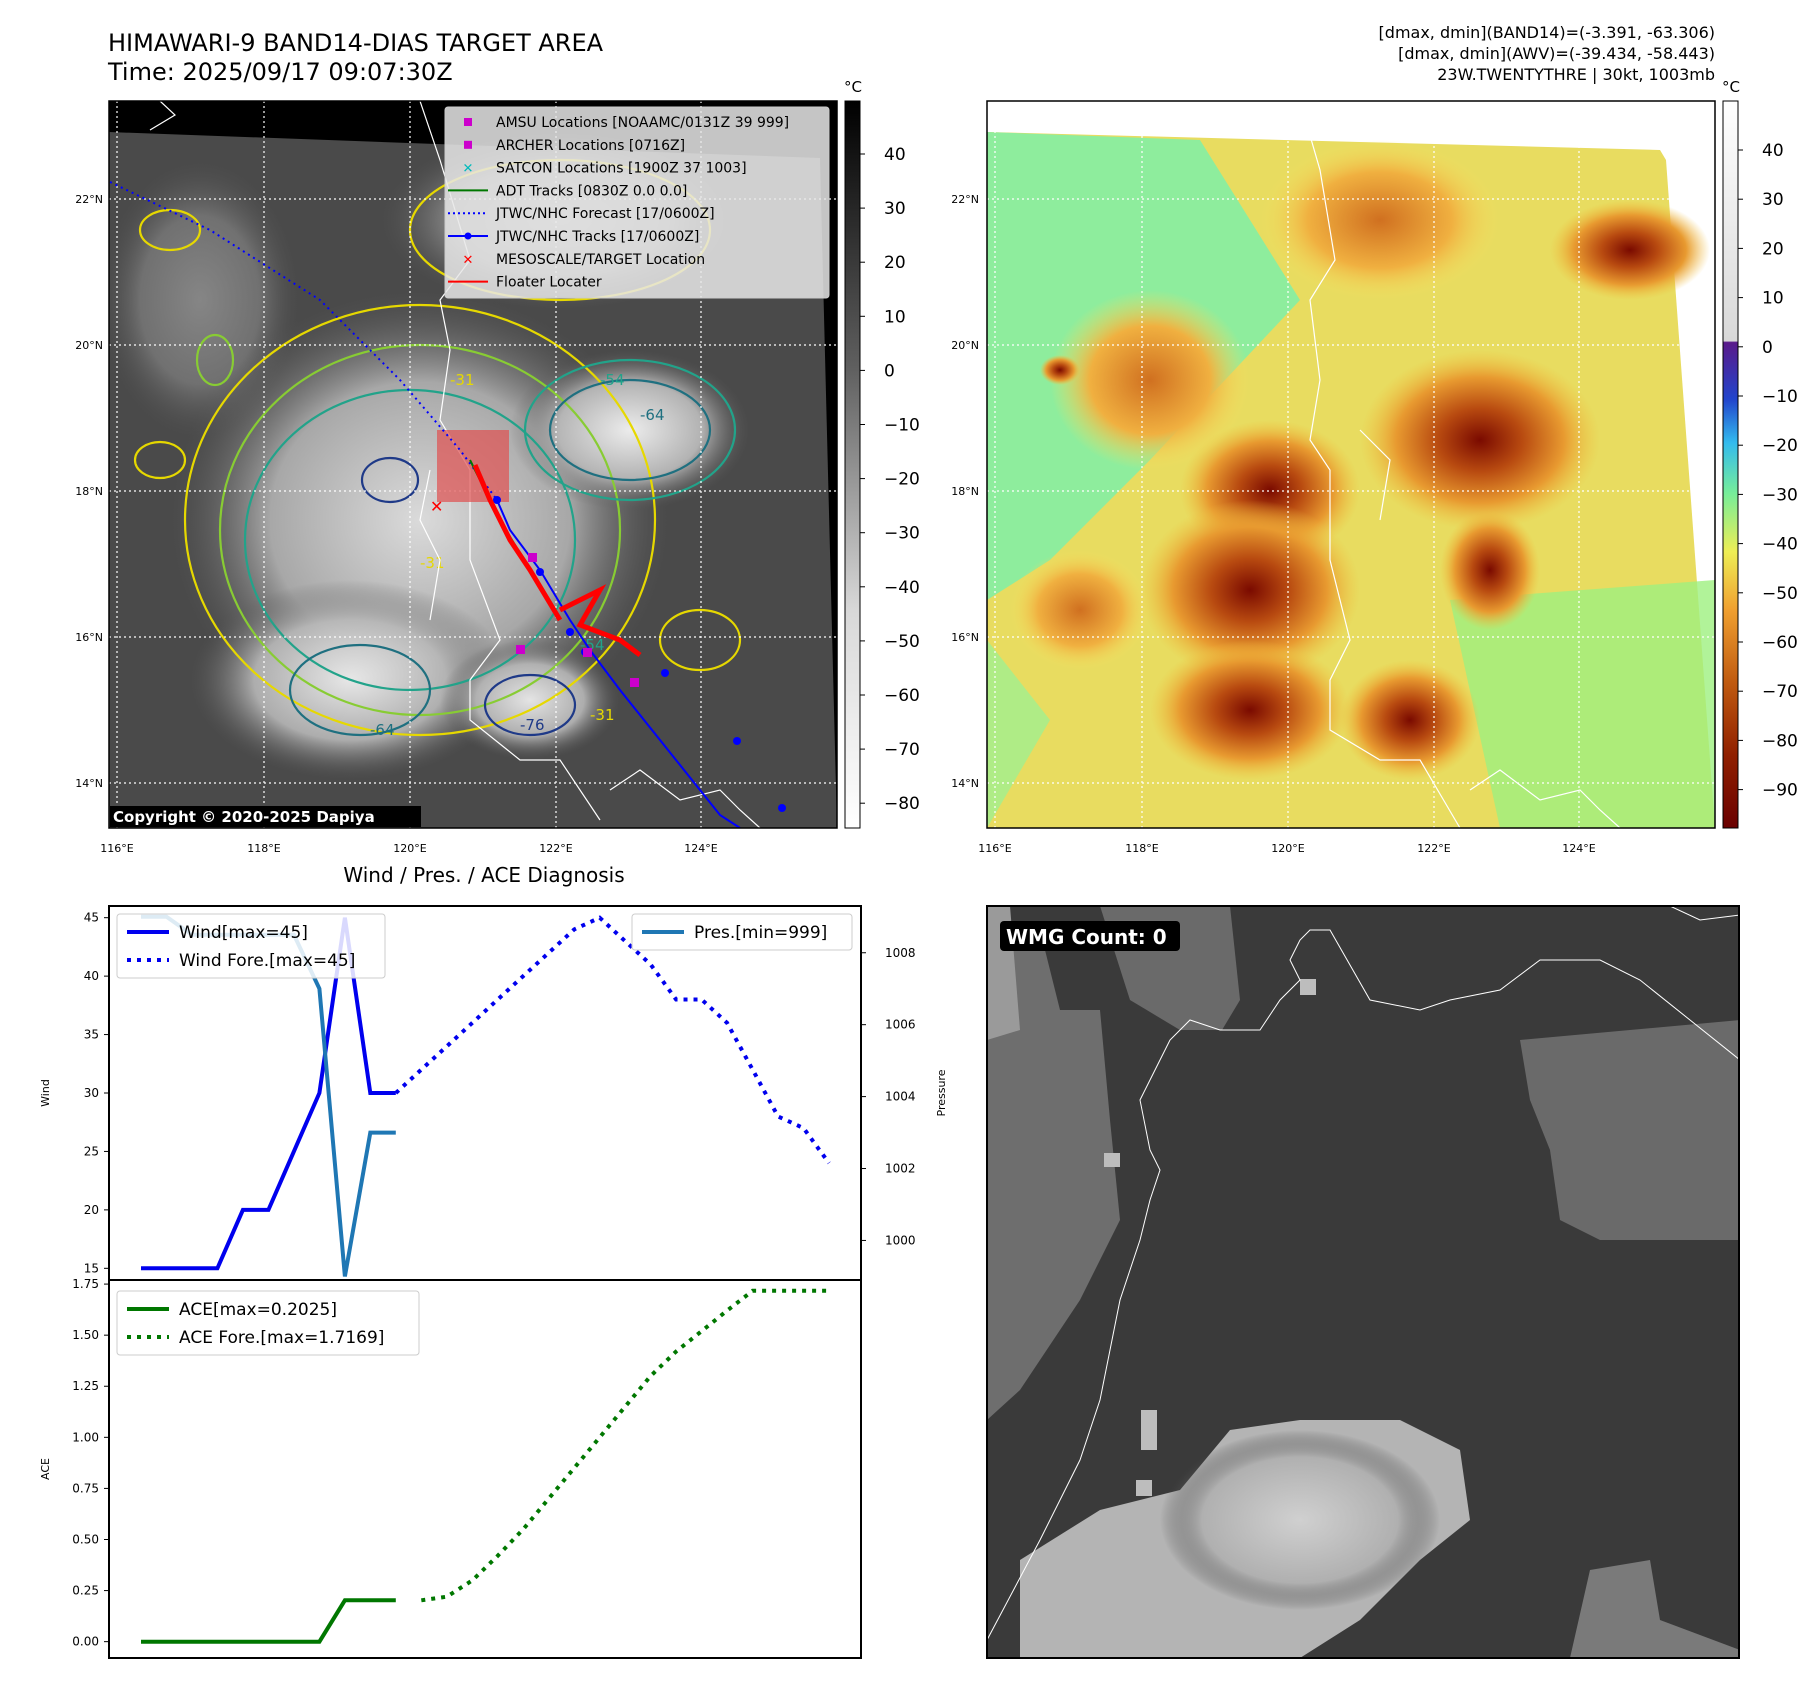 The image size is (1801, 1690). I want to click on ir-colorbar, so click(852, 464).